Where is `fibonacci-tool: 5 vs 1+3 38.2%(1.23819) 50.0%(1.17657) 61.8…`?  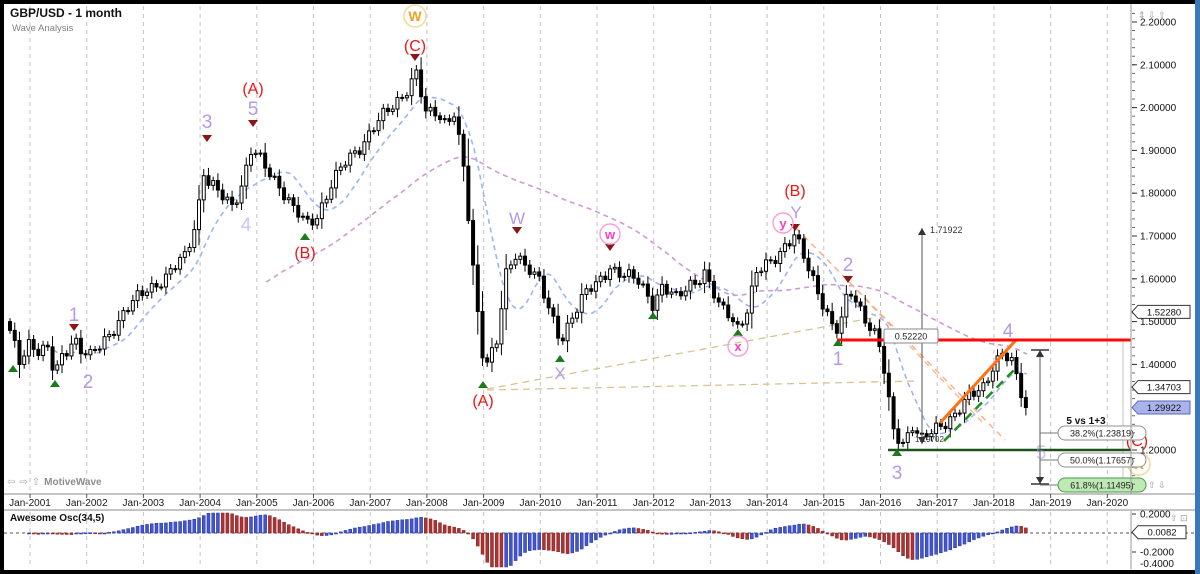 fibonacci-tool: 5 vs 1+3 38.2%(1.23819) 50.0%(1.17657) 61.8… is located at coordinates (1093, 454).